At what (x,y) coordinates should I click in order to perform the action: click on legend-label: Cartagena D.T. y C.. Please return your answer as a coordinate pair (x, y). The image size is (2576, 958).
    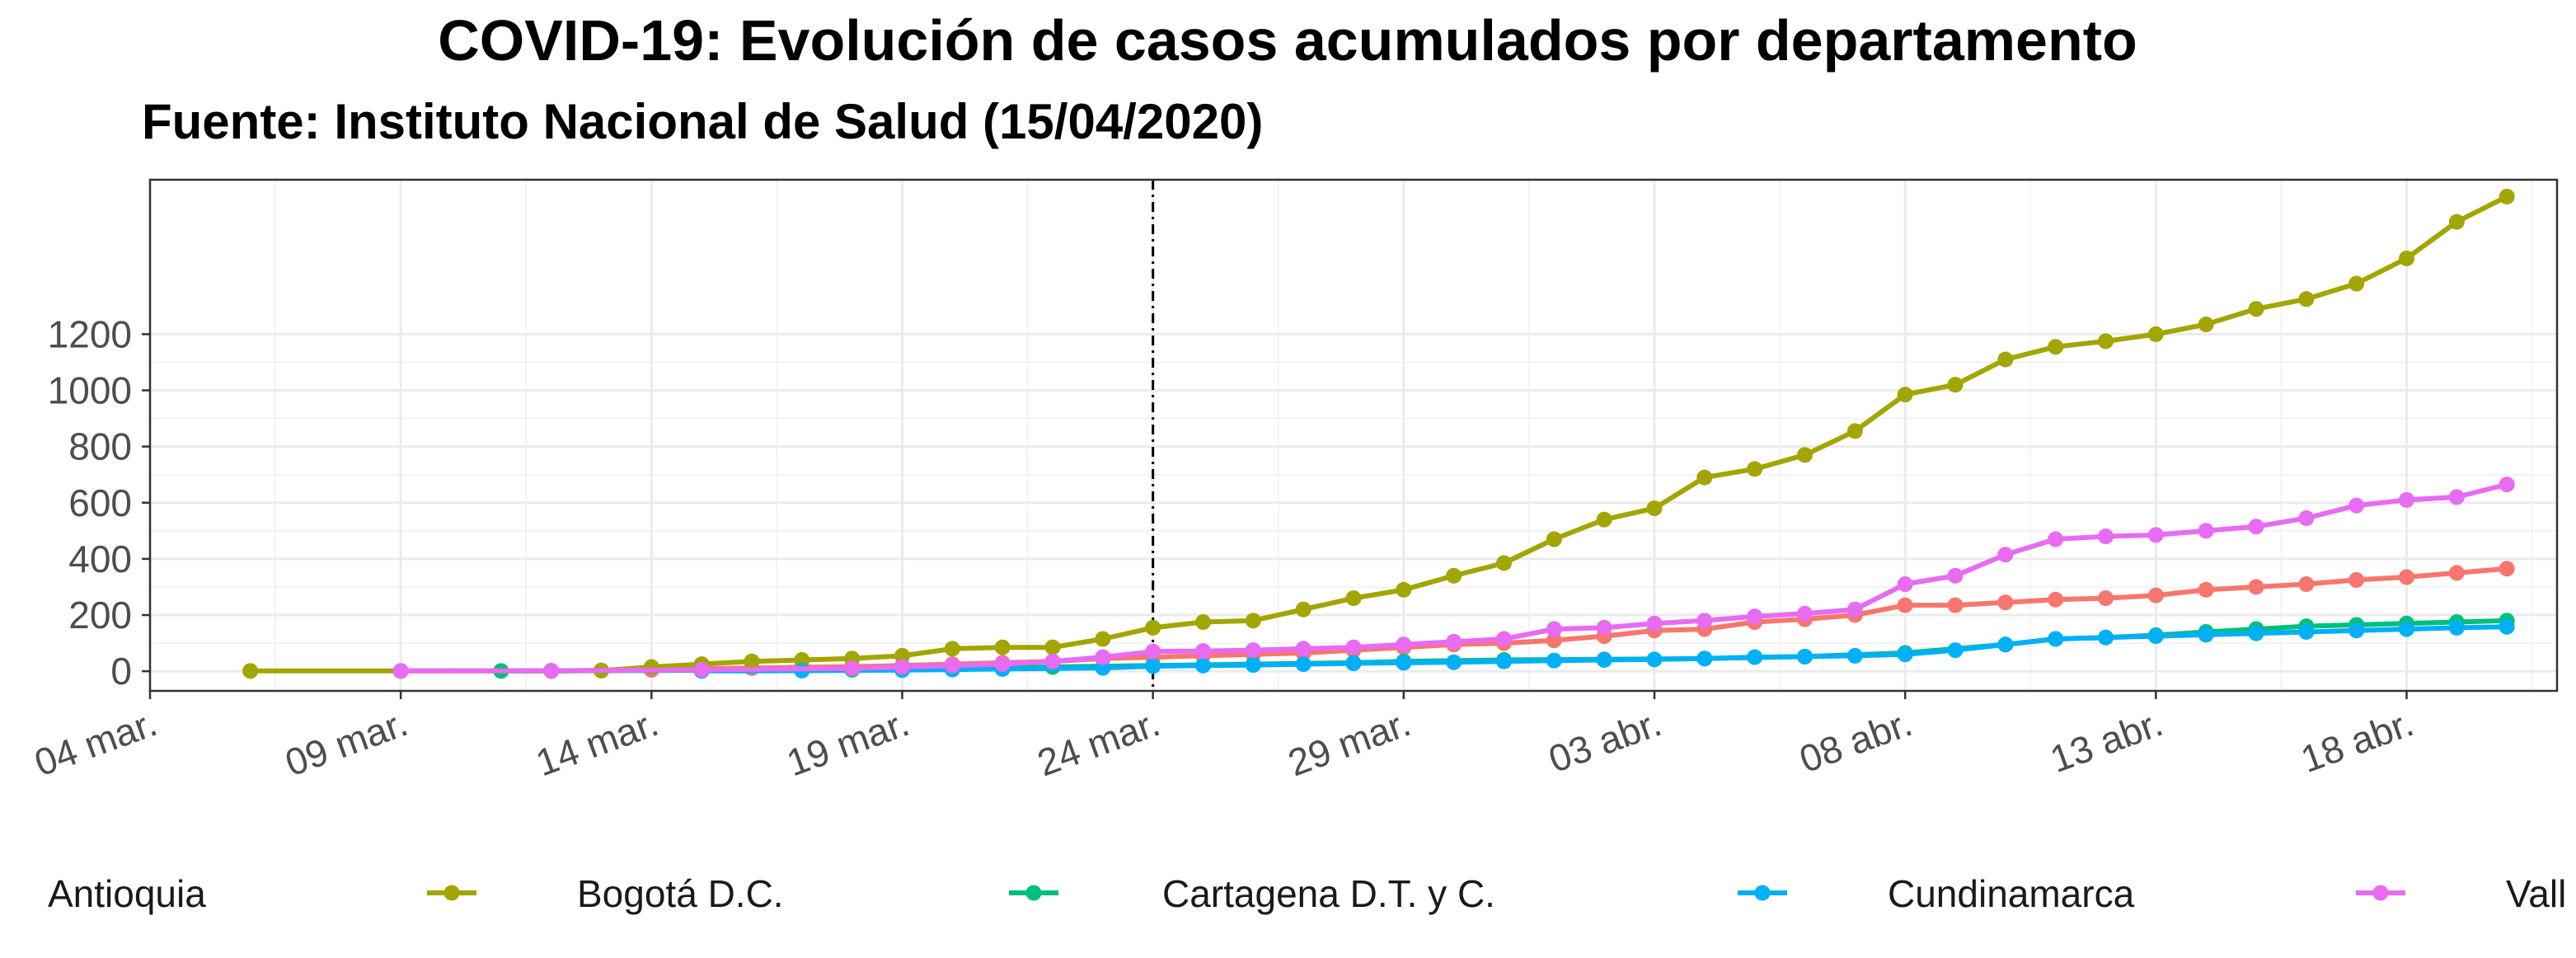
    Looking at the image, I should click on (1328, 894).